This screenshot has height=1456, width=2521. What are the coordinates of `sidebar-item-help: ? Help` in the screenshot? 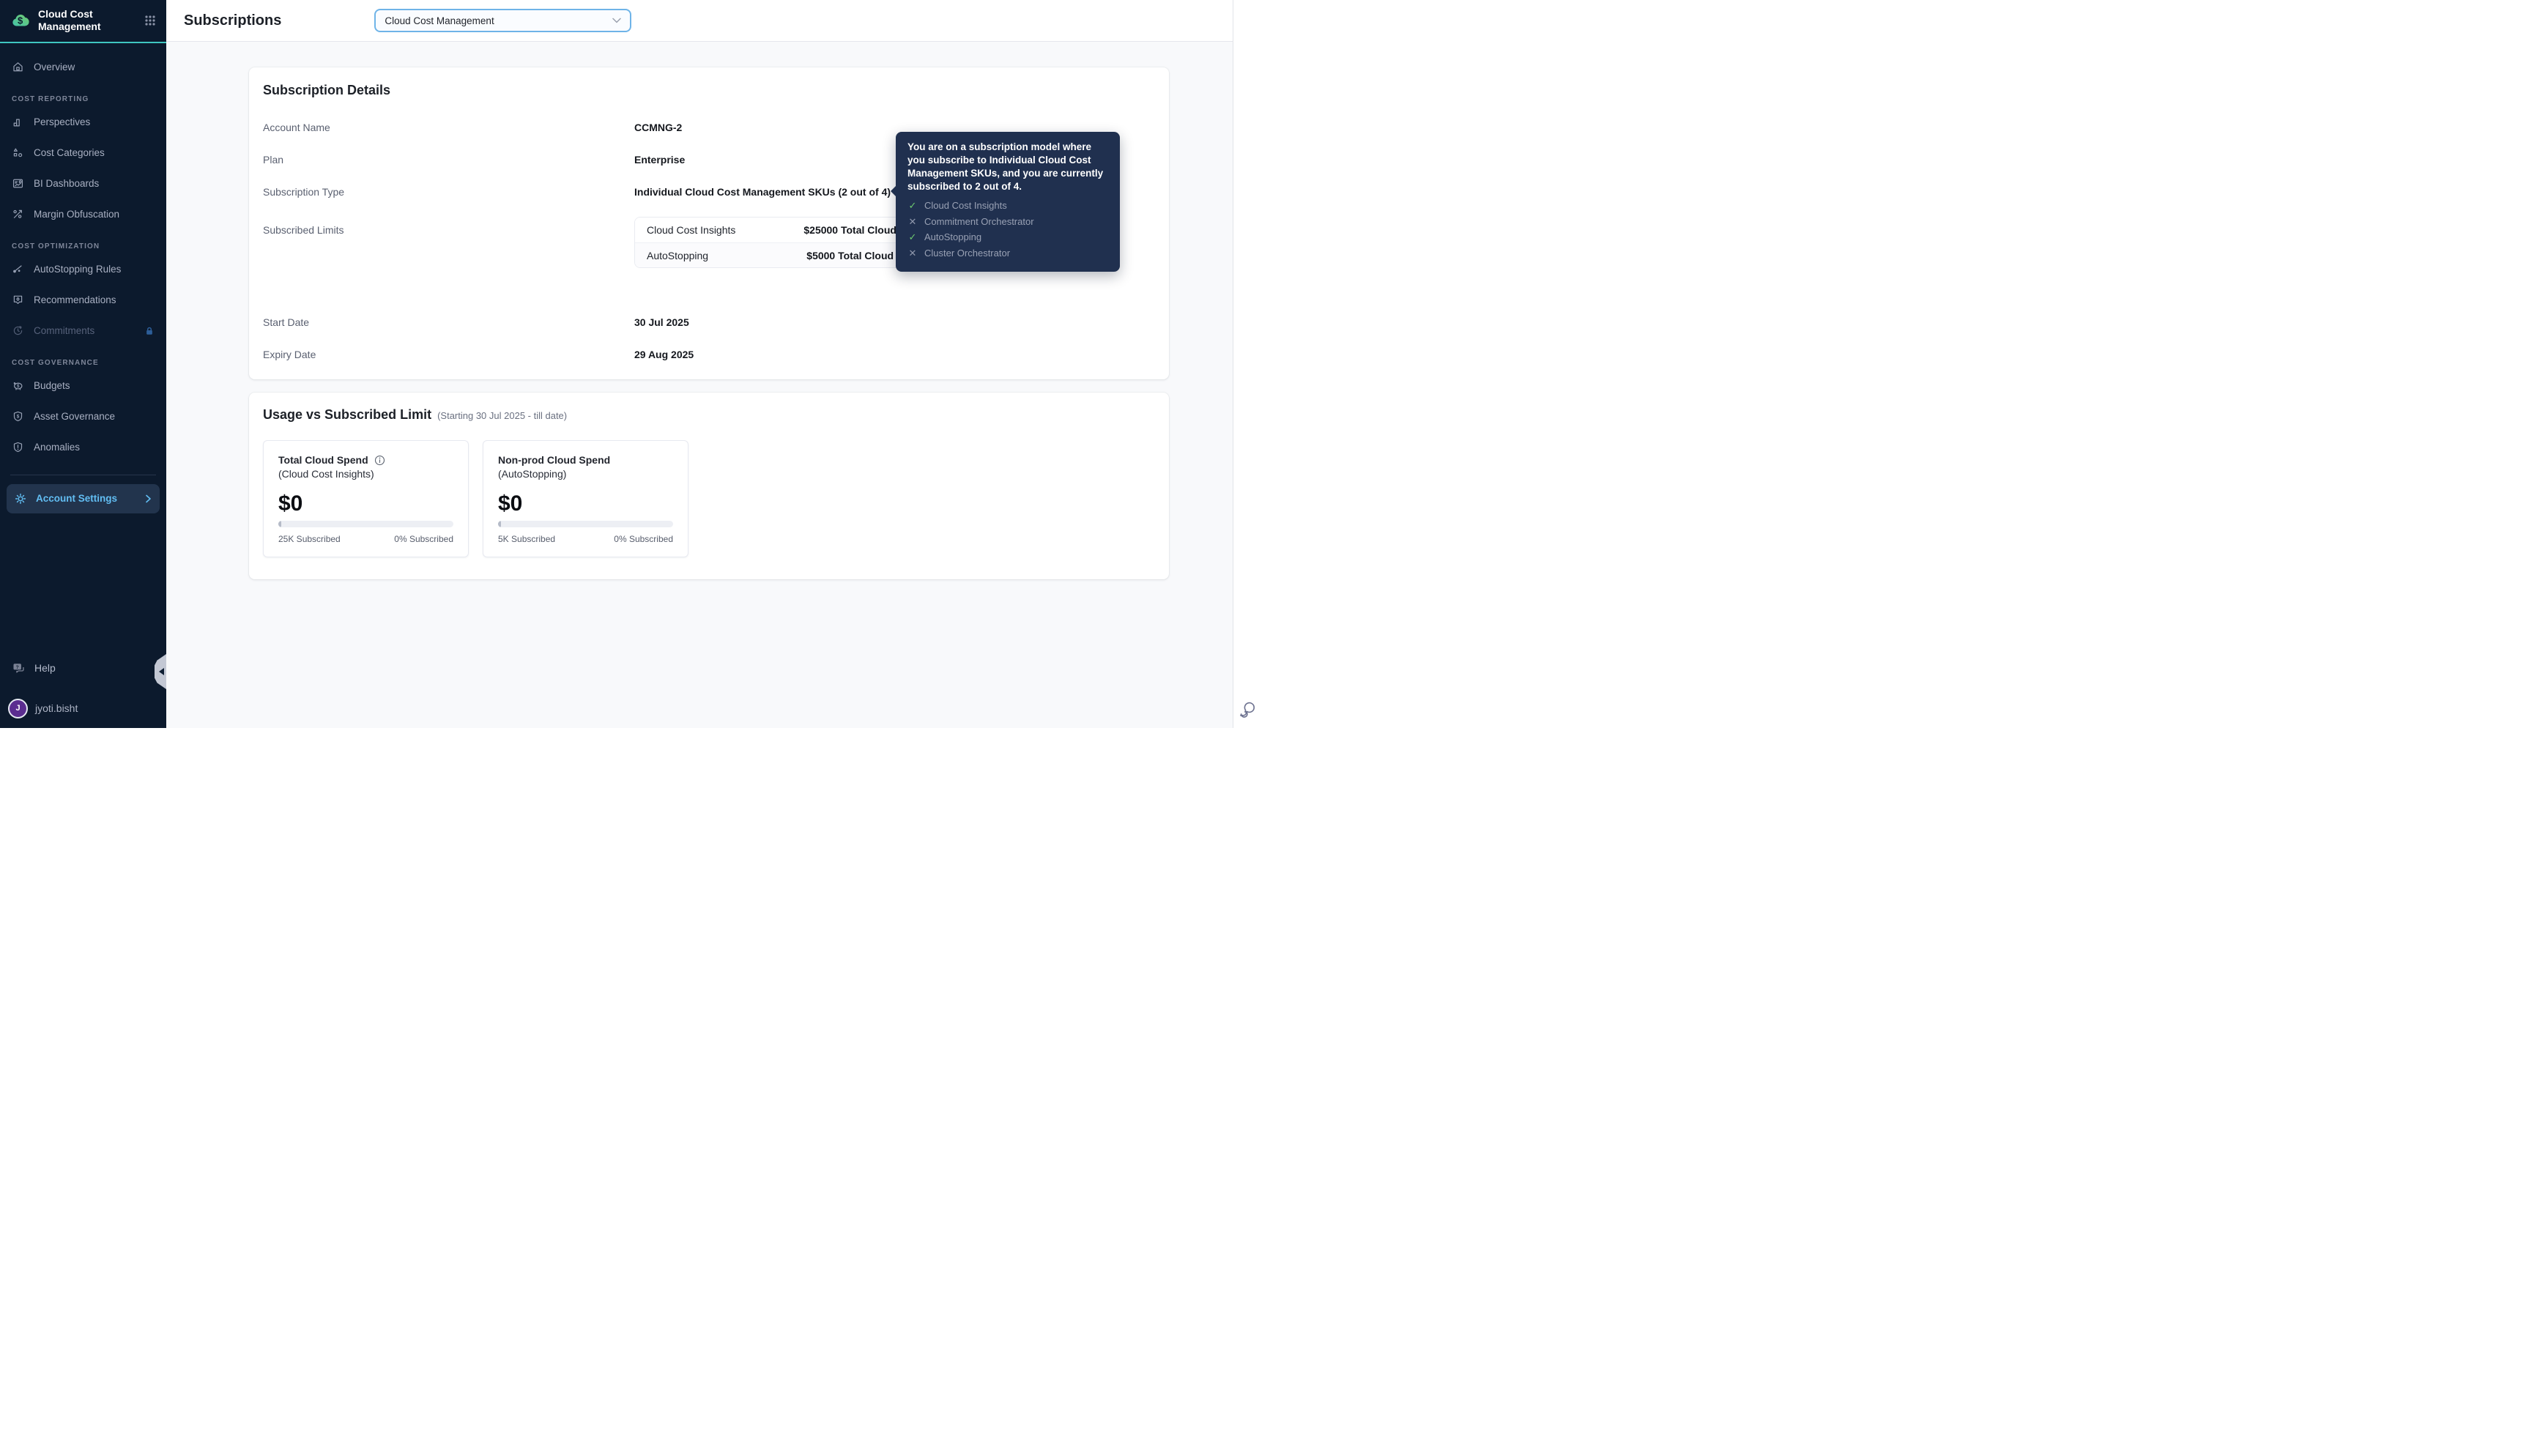 It's located at (83, 668).